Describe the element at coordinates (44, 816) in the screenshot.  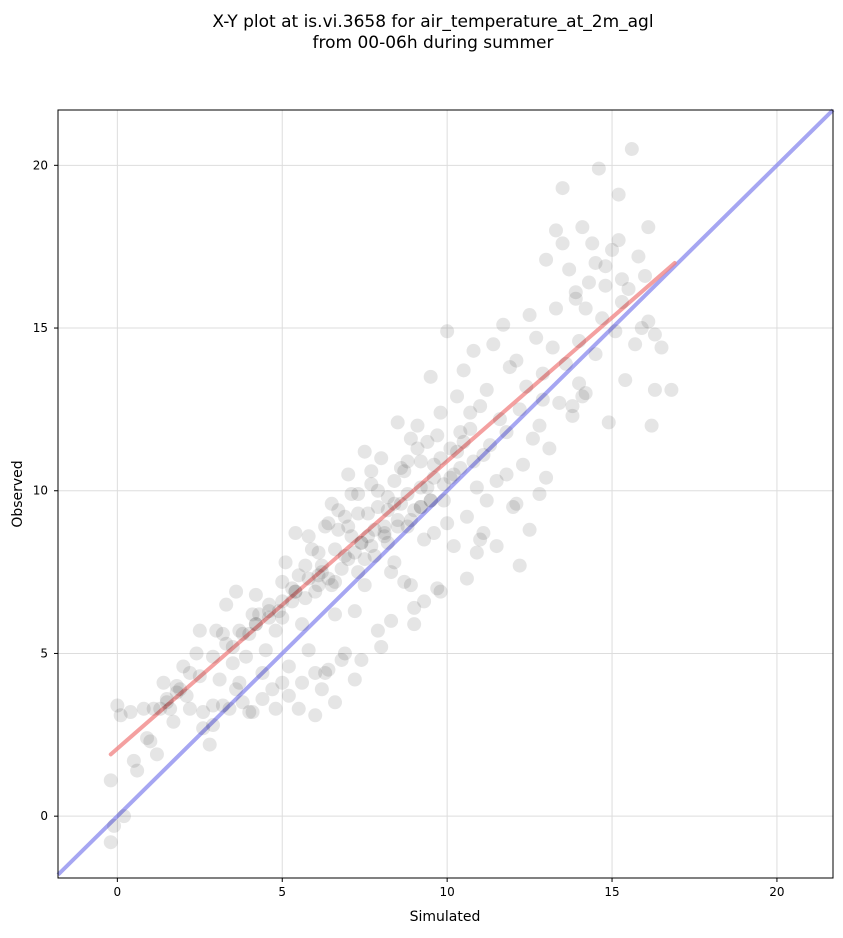
I see `y-tick-label: 0` at that location.